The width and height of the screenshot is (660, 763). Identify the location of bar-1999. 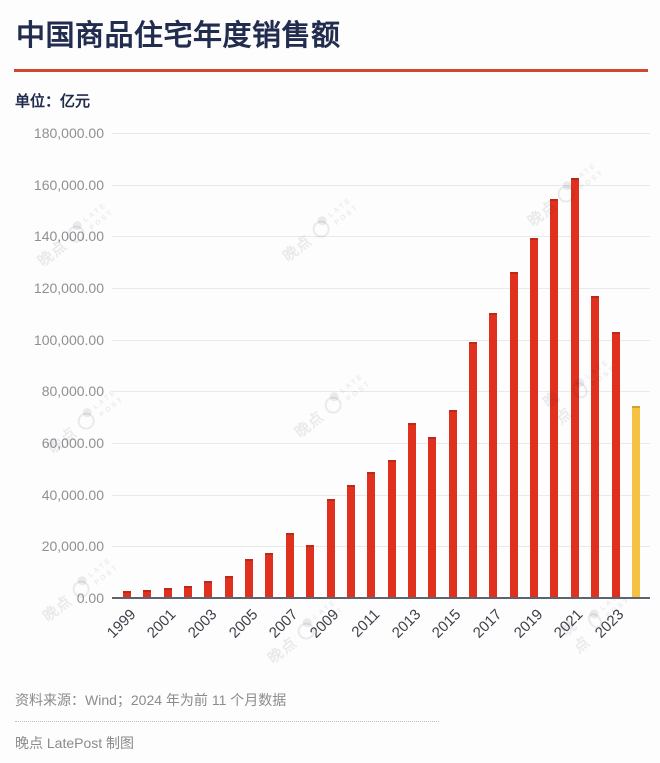
(127, 594).